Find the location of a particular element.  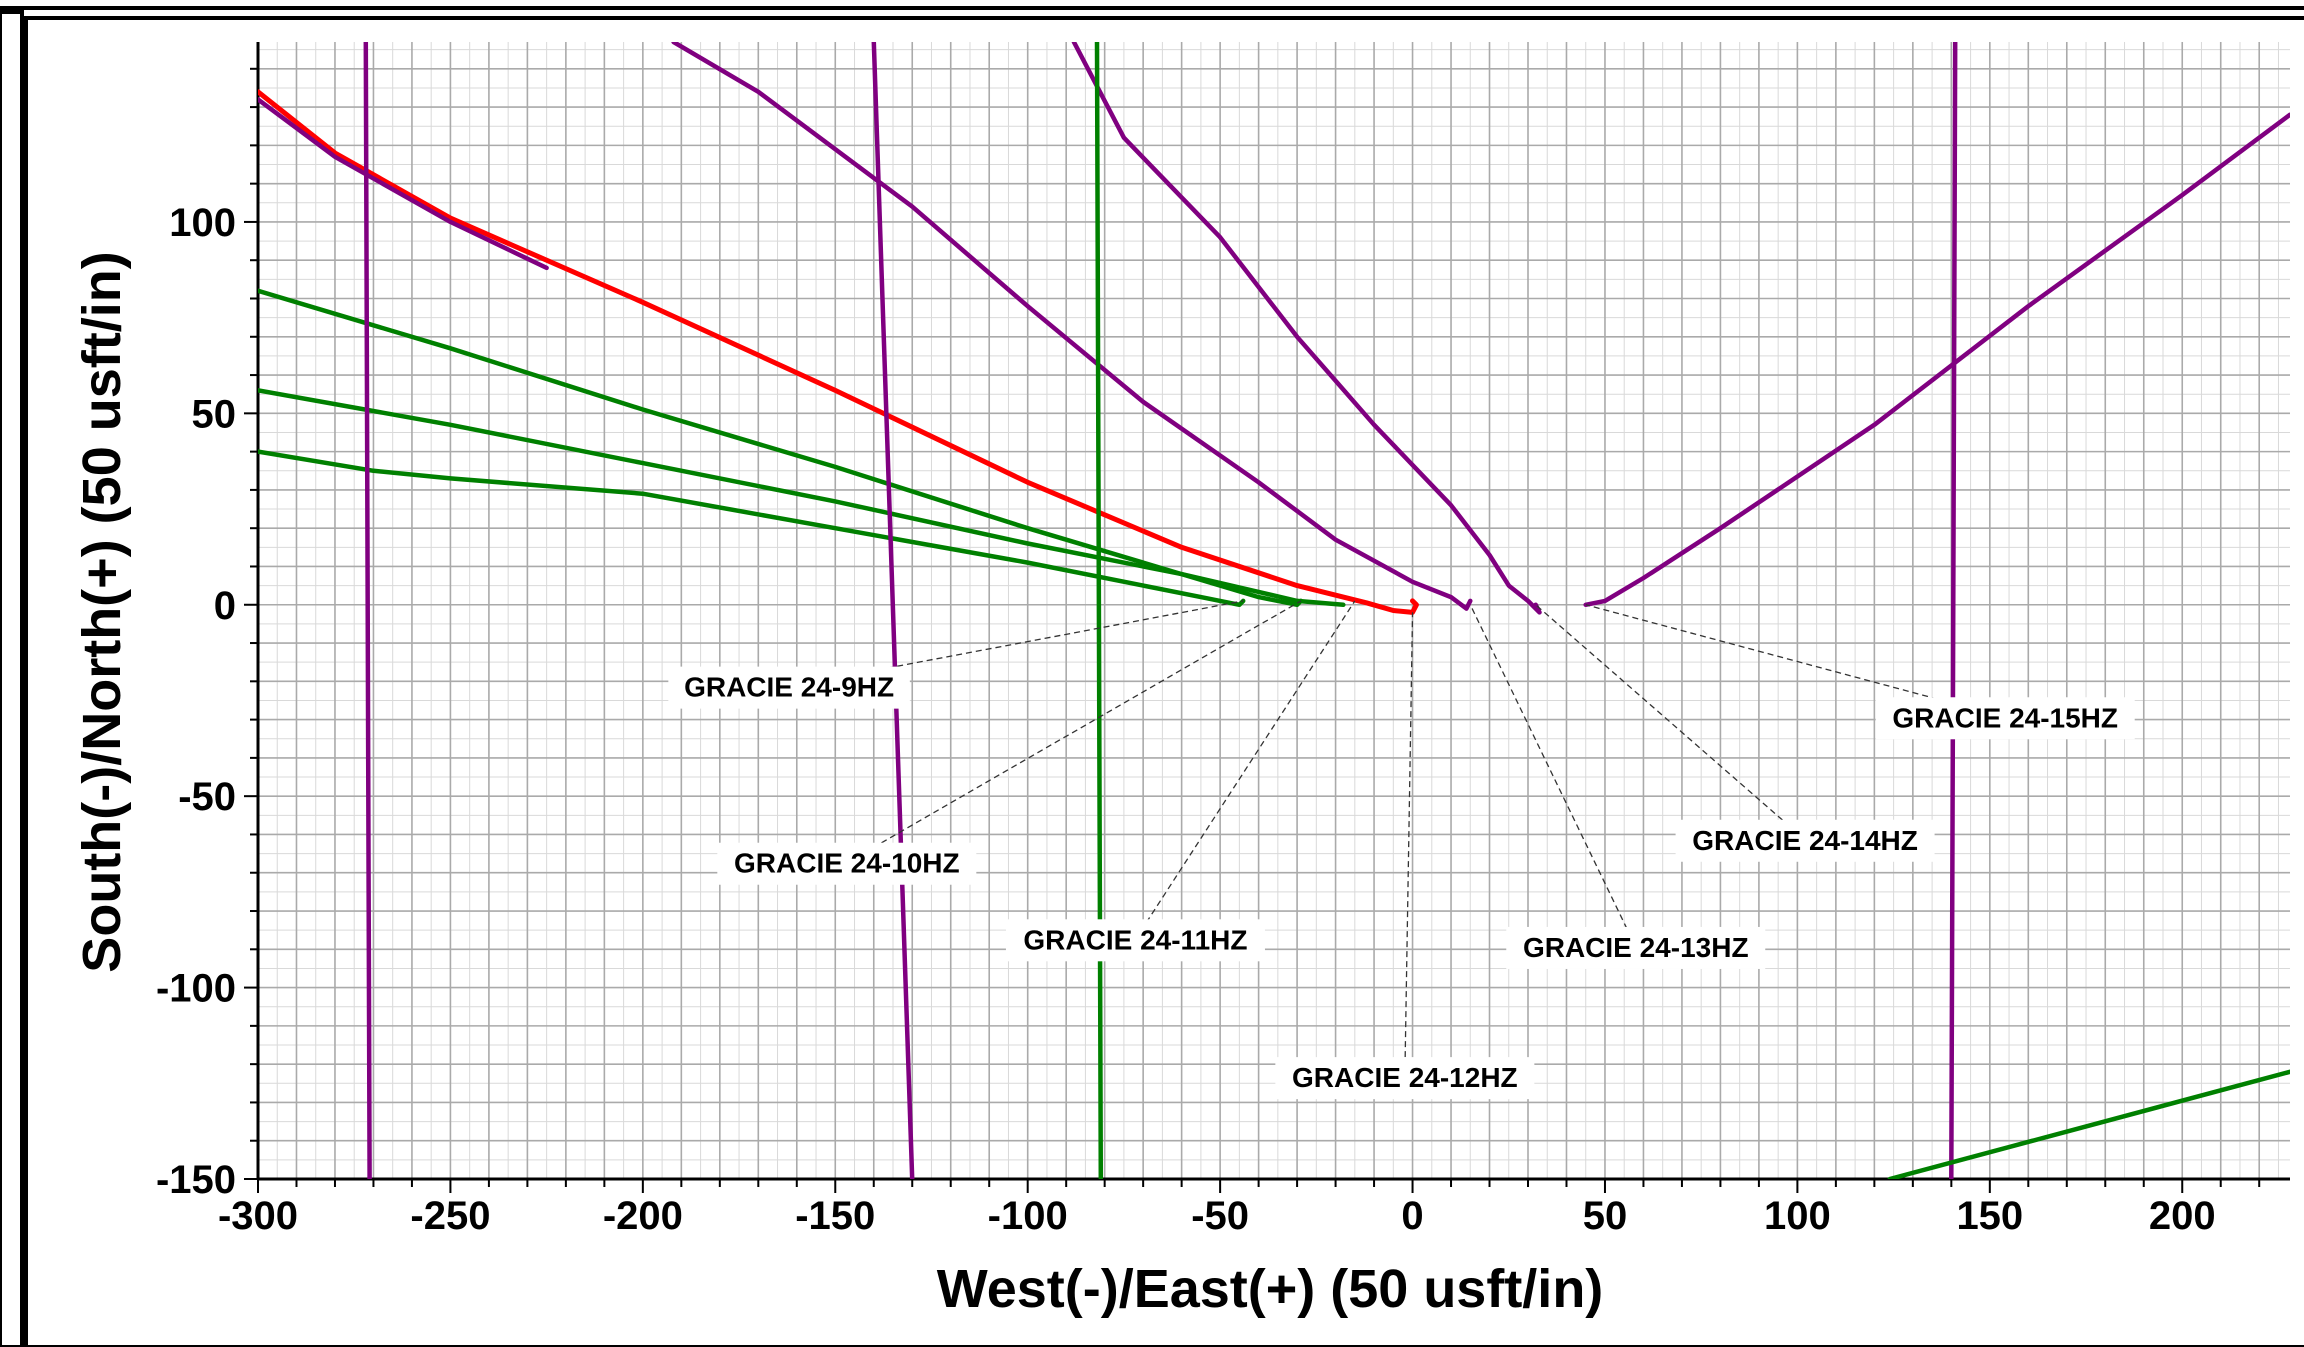

x-tick-labels: -300 -250 -200 -150 -100 -50 0 50 100 150 200 is located at coordinates (1217, 1216).